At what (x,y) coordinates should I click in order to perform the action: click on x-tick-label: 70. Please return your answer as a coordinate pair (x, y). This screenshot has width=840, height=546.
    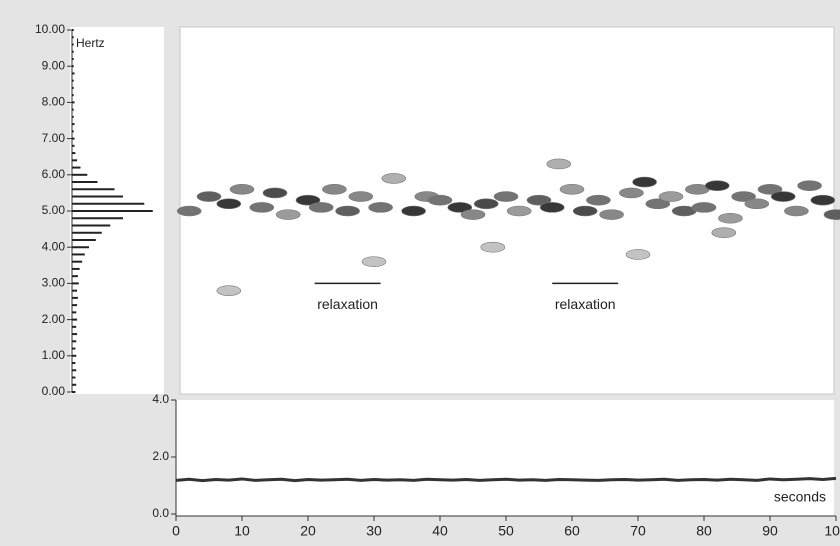
    Looking at the image, I should click on (638, 531).